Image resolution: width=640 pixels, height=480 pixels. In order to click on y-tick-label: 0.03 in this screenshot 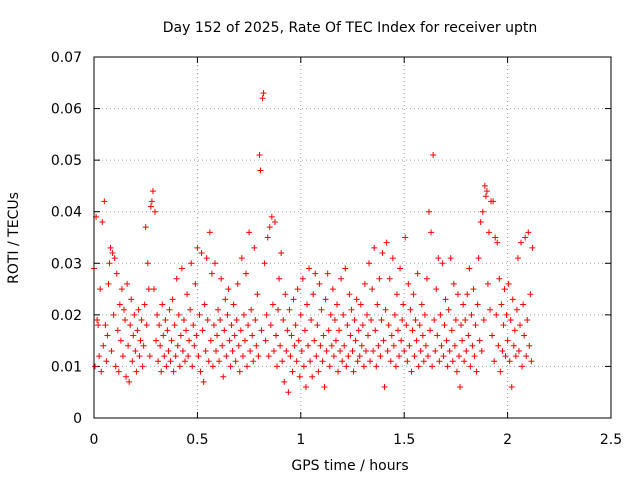, I will do `click(66, 264)`.